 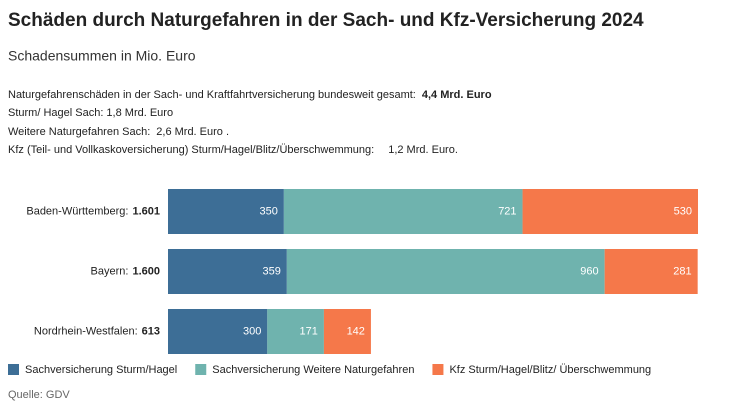 What do you see at coordinates (151, 331) in the screenshot?
I see `category-total: 613` at bounding box center [151, 331].